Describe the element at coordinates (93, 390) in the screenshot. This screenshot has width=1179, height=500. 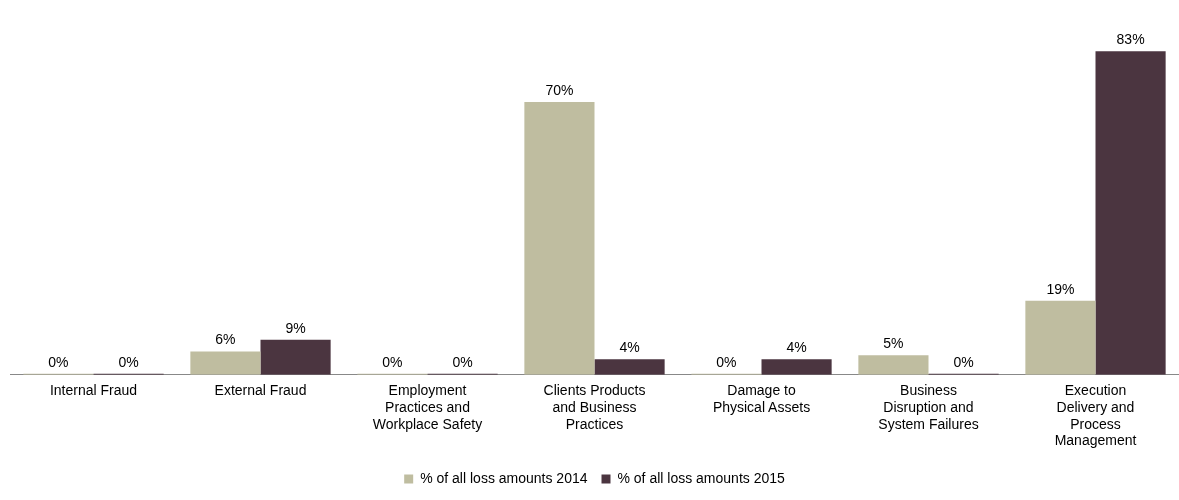
I see `x-tick-label: Internal Fraud` at that location.